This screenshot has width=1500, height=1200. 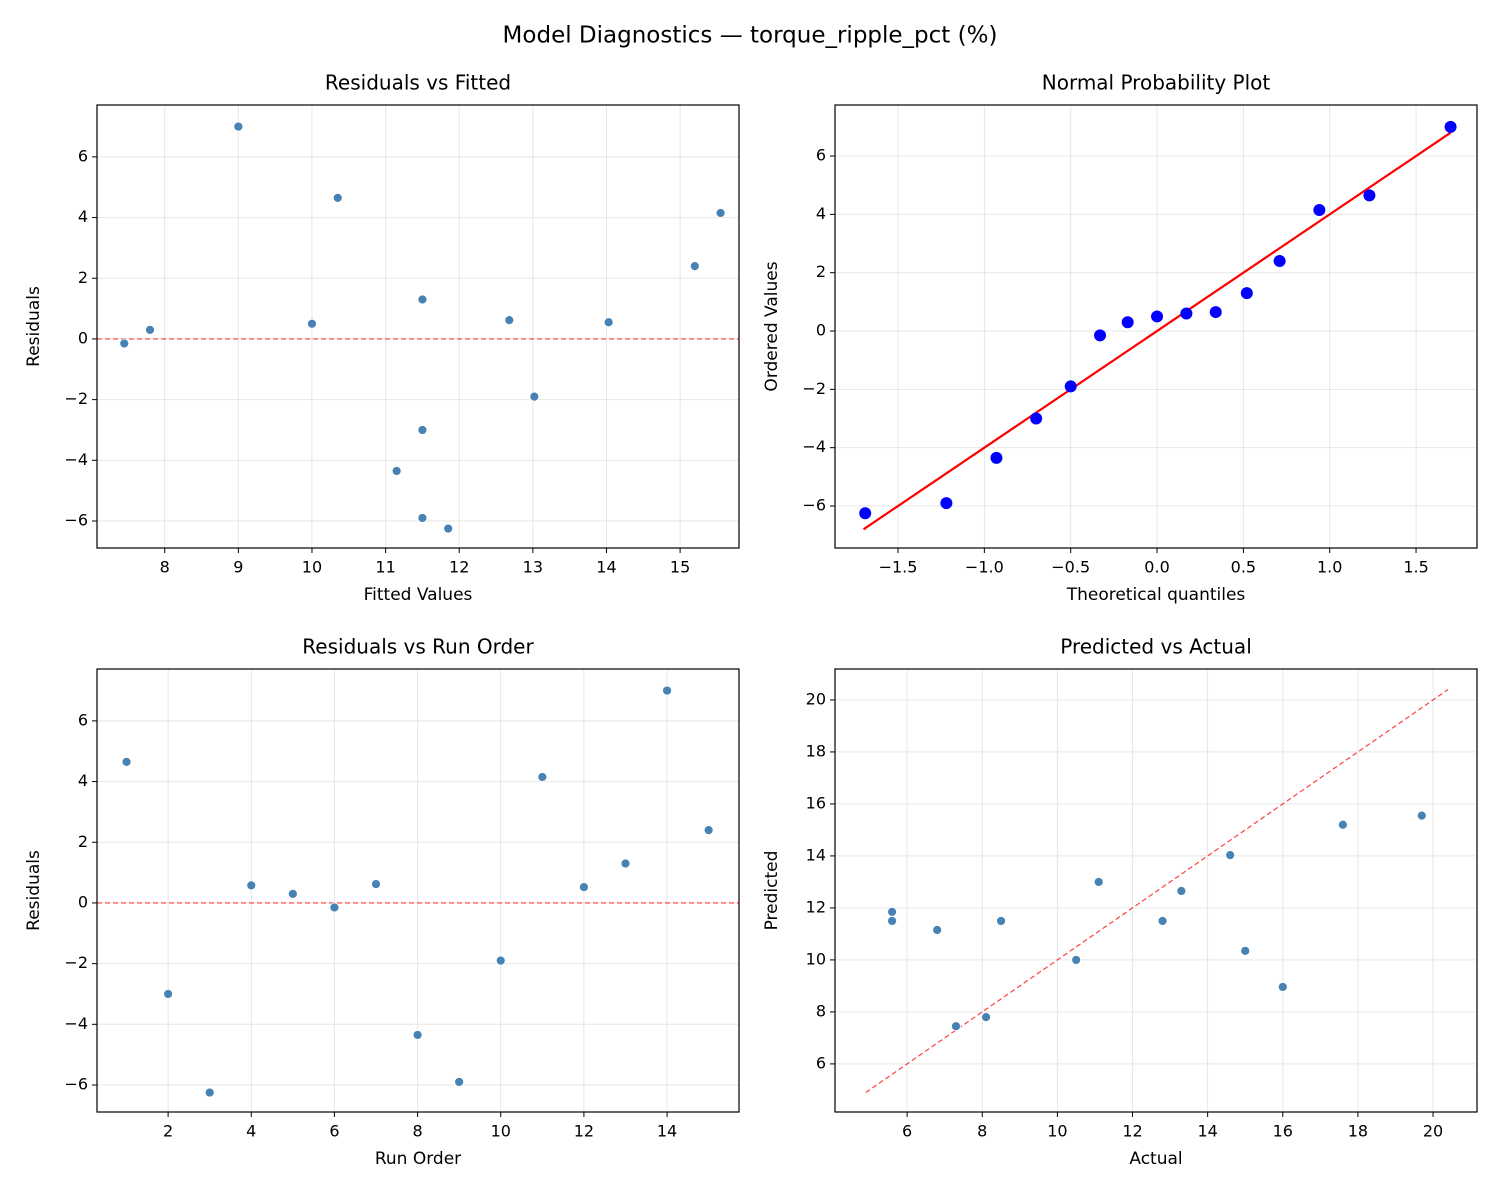 What do you see at coordinates (1156, 595) in the screenshot?
I see `x-axis-label: Theoretical quantiles` at bounding box center [1156, 595].